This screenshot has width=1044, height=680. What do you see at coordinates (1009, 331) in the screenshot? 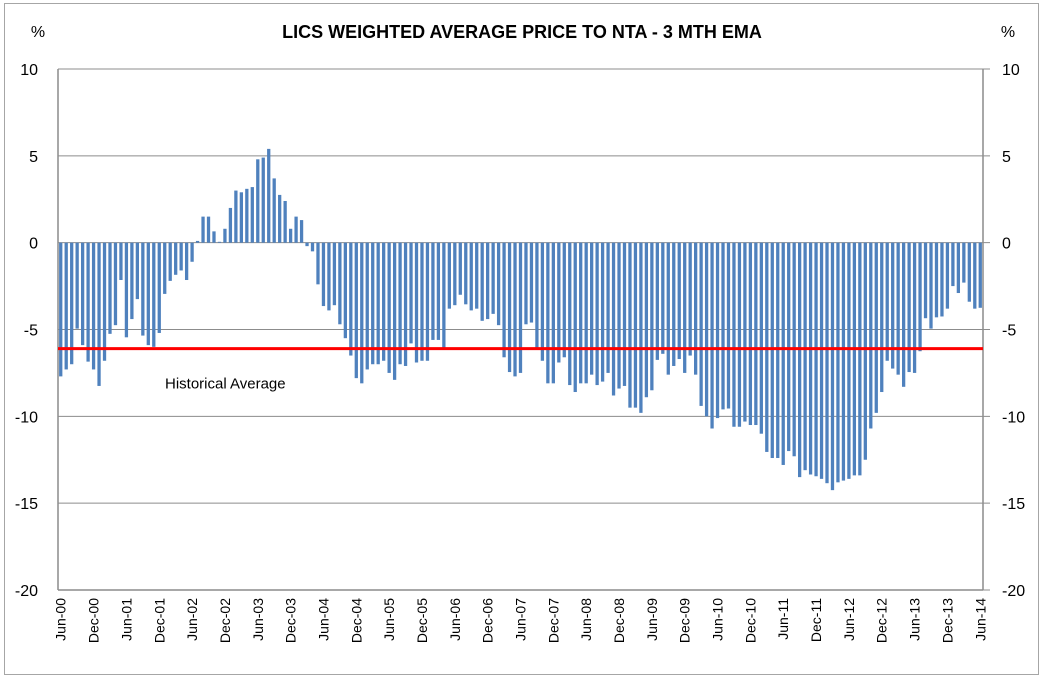
I see `y-tick-label-right: -5` at bounding box center [1009, 331].